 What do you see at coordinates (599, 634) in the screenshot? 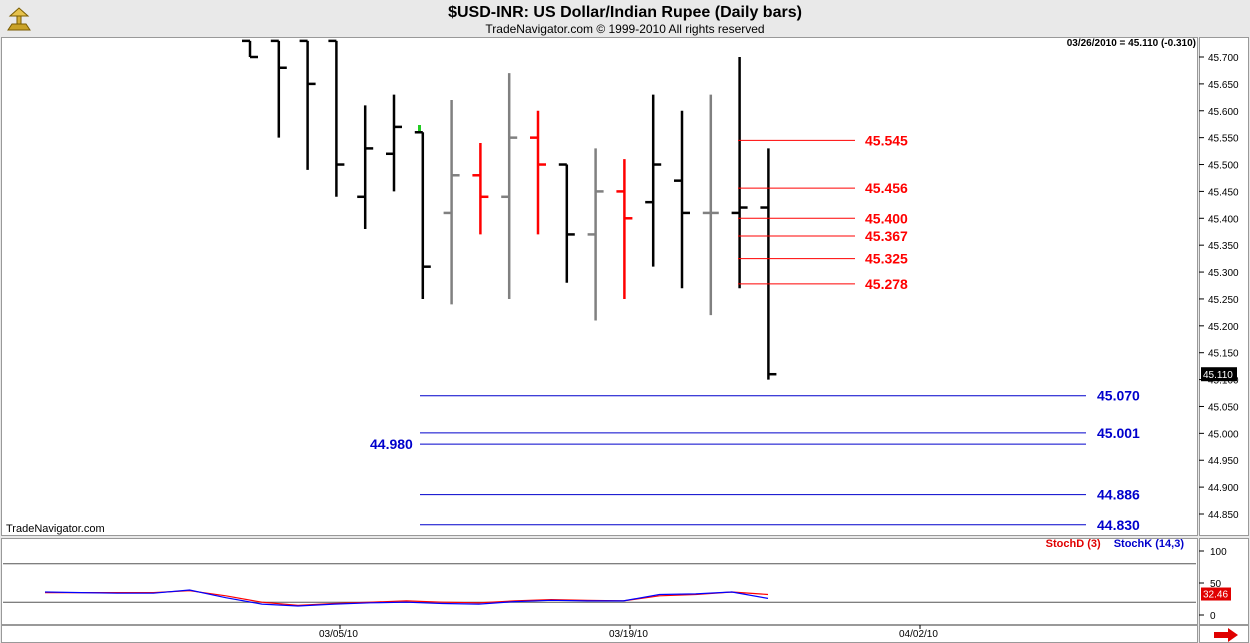
I see `date-axis` at bounding box center [599, 634].